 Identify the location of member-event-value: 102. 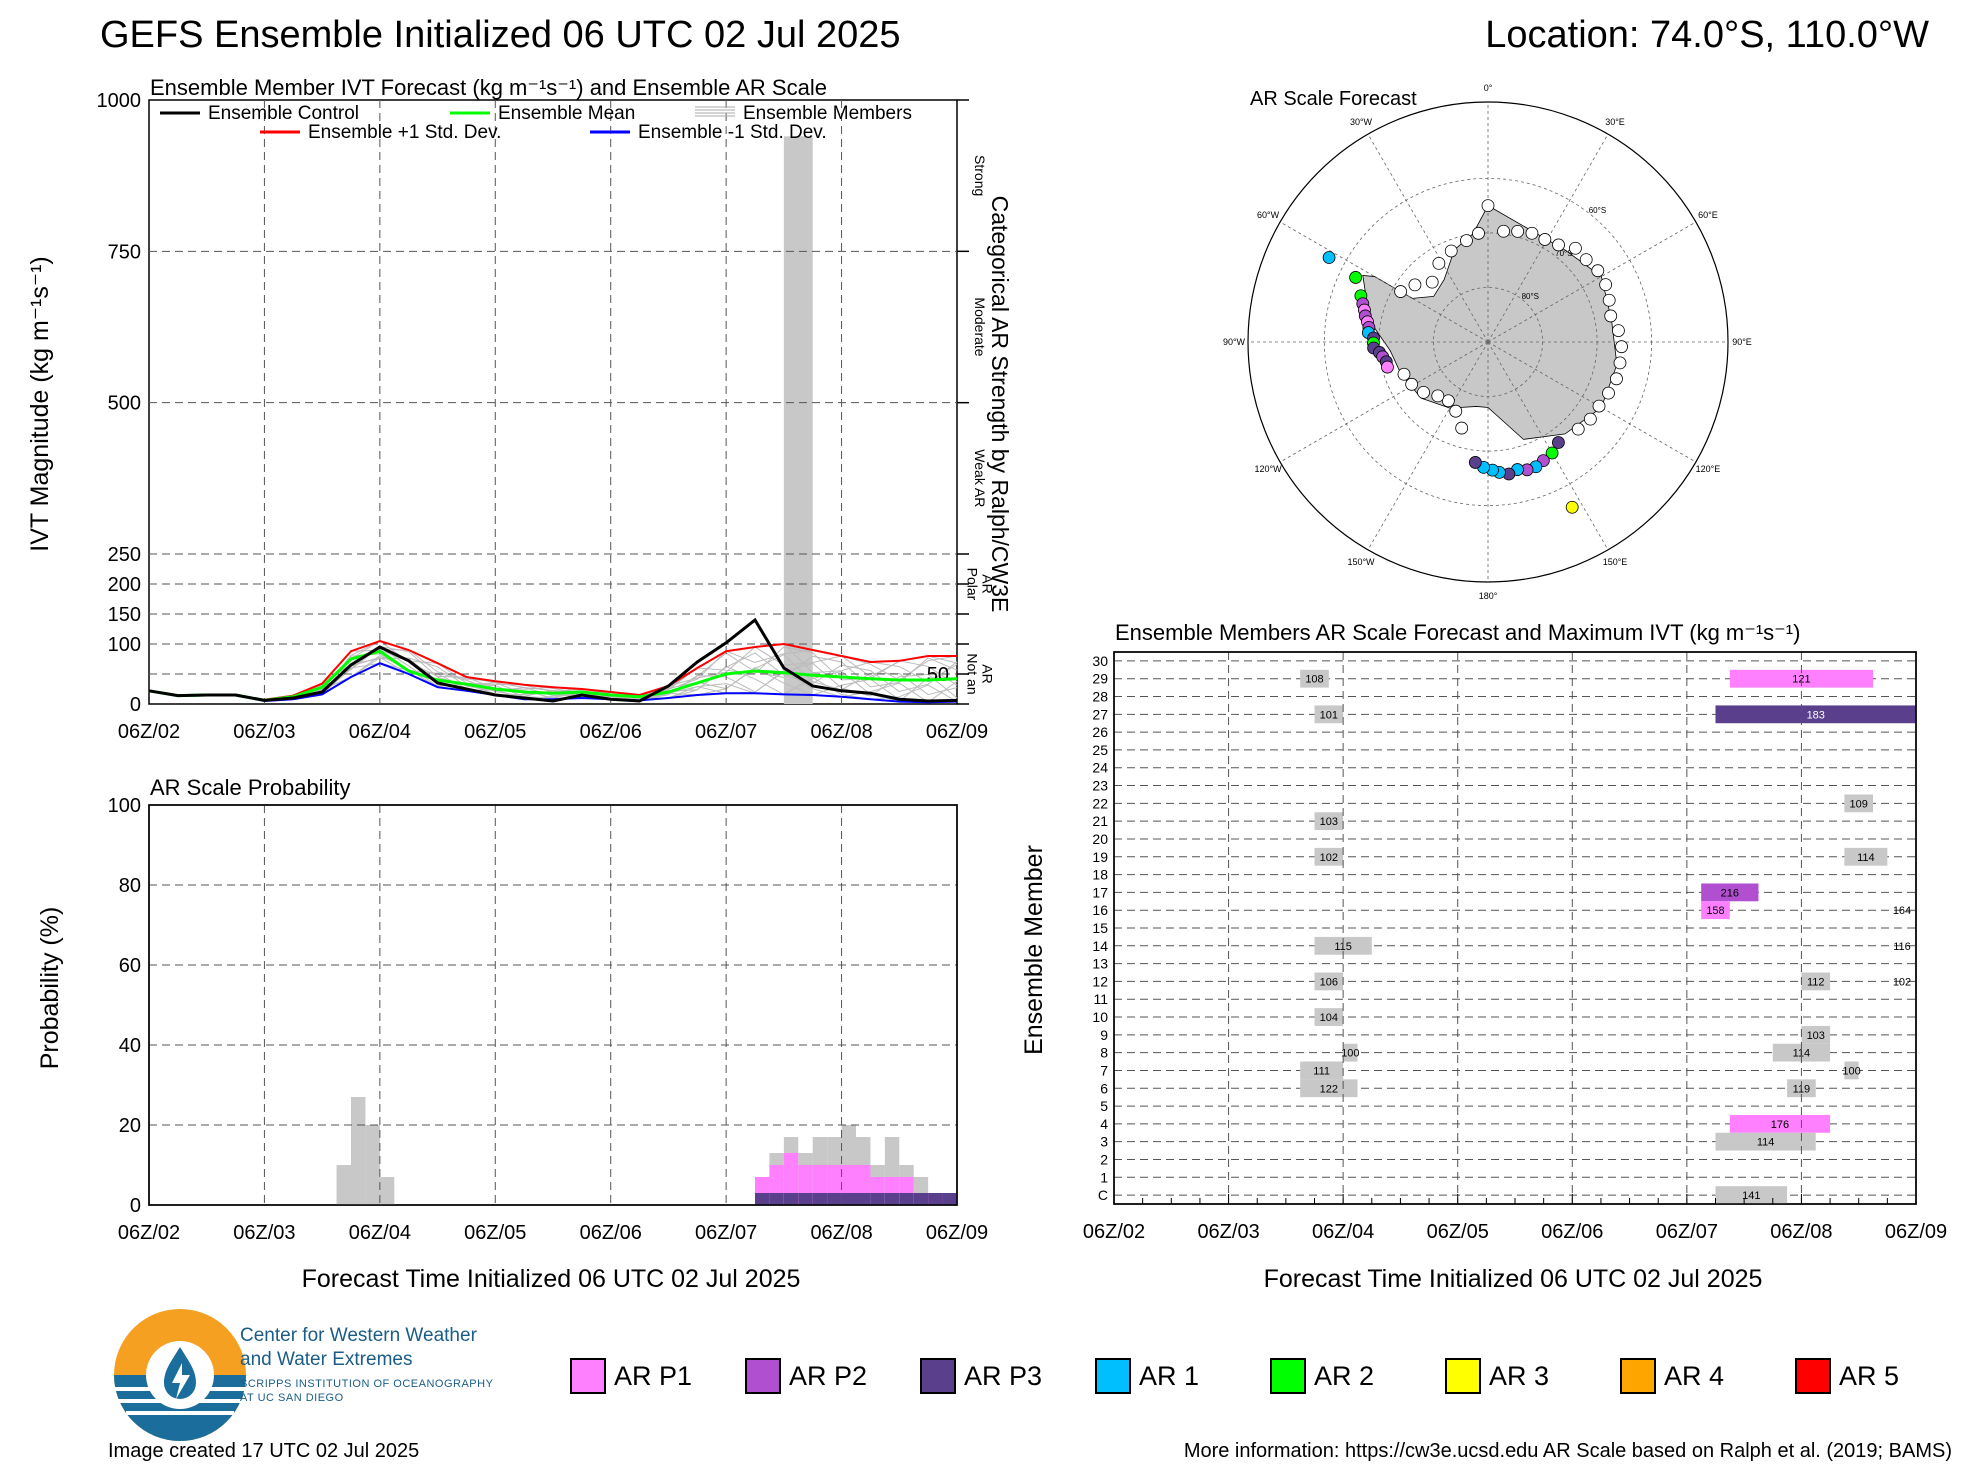
(1329, 858).